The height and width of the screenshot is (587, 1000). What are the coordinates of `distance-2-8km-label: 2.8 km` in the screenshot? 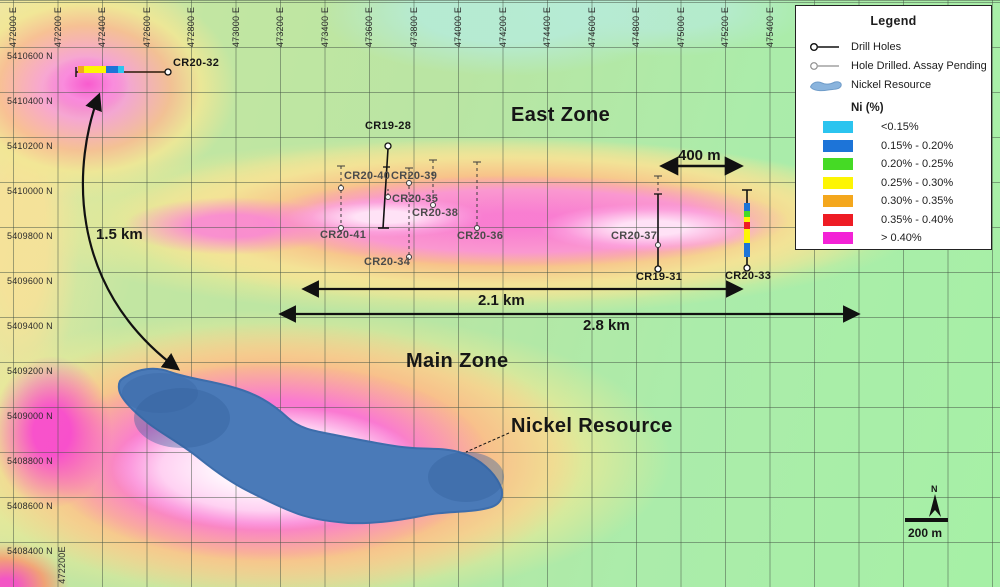 It's located at (606, 325).